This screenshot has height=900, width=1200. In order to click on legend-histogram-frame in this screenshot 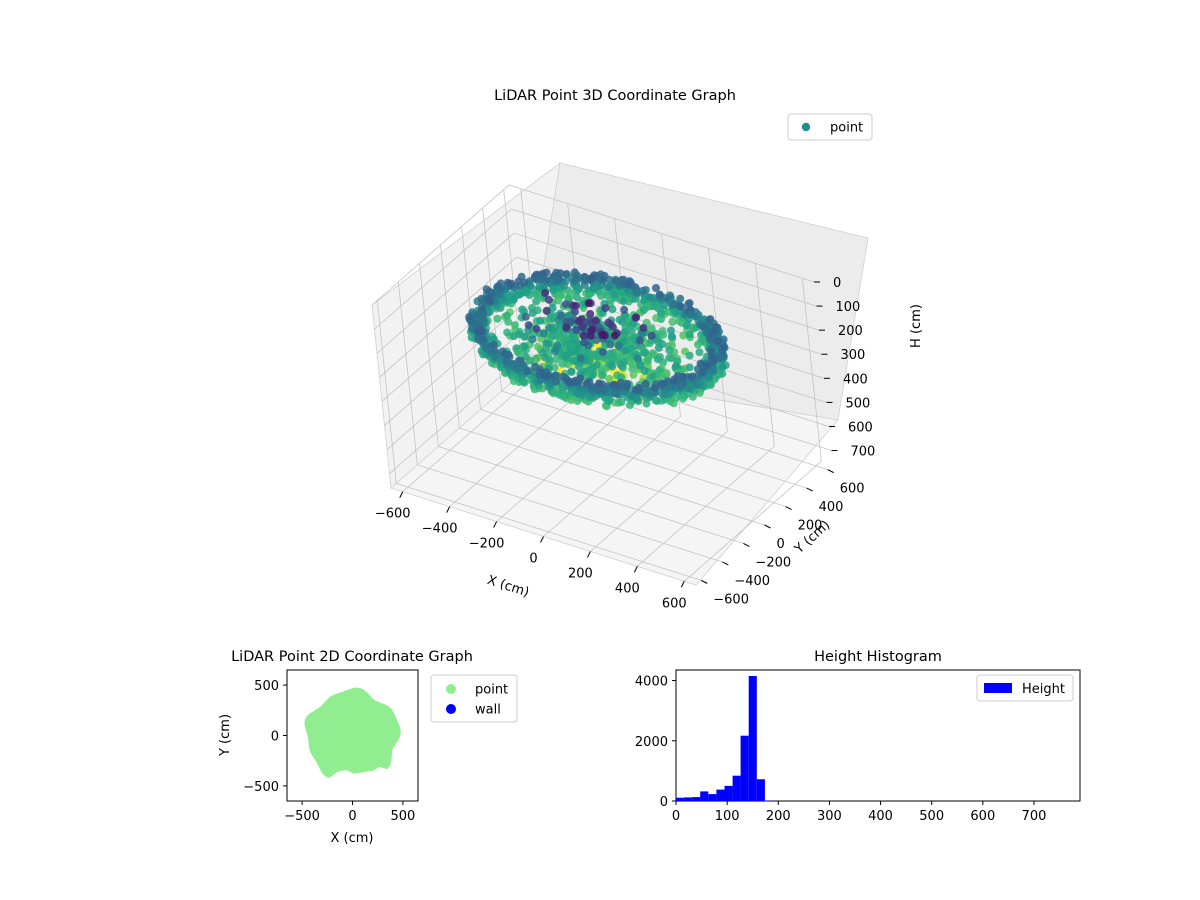, I will do `click(1025, 688)`.